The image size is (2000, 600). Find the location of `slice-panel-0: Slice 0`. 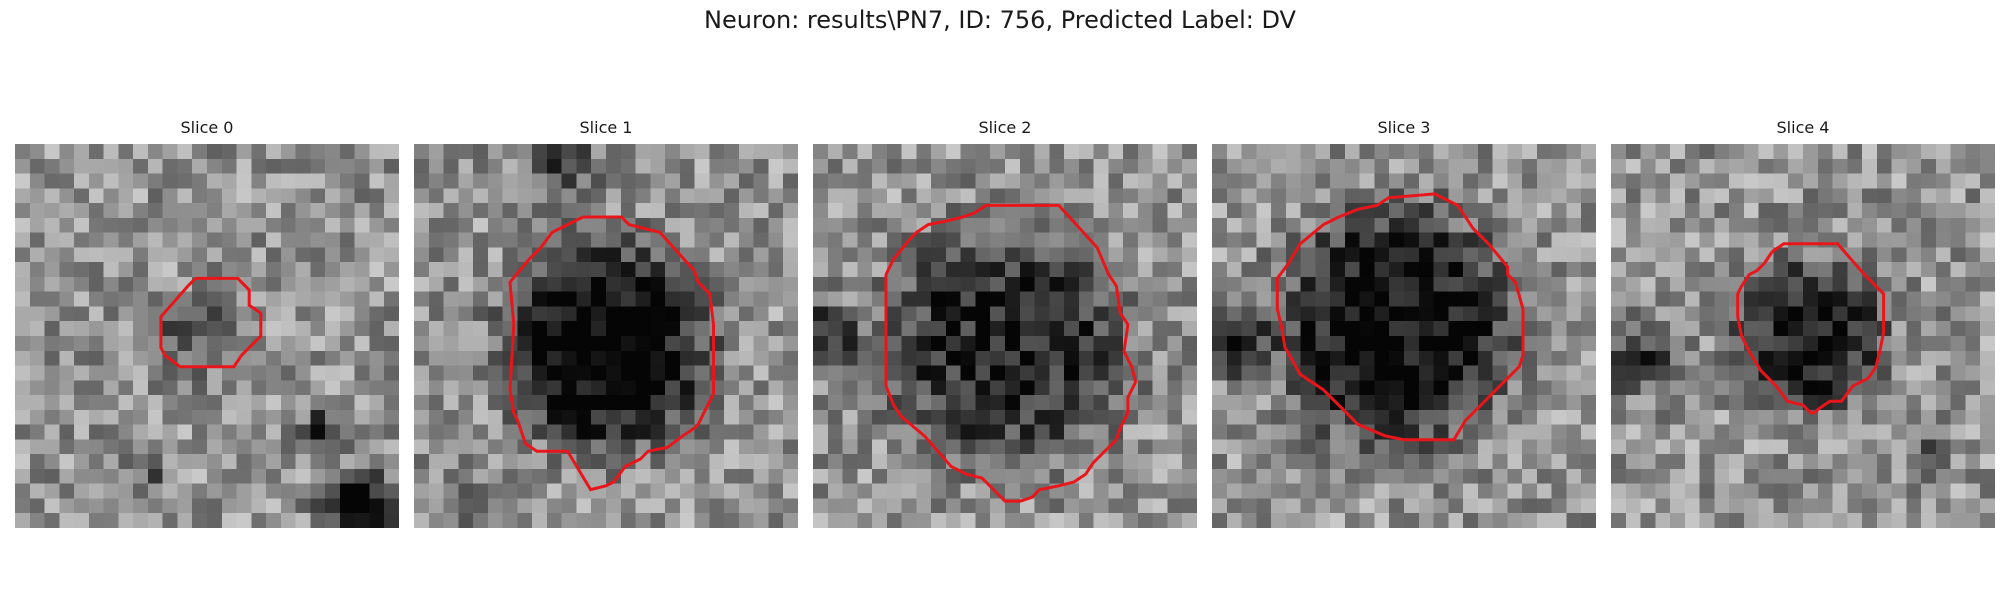

slice-panel-0: Slice 0 is located at coordinates (207, 322).